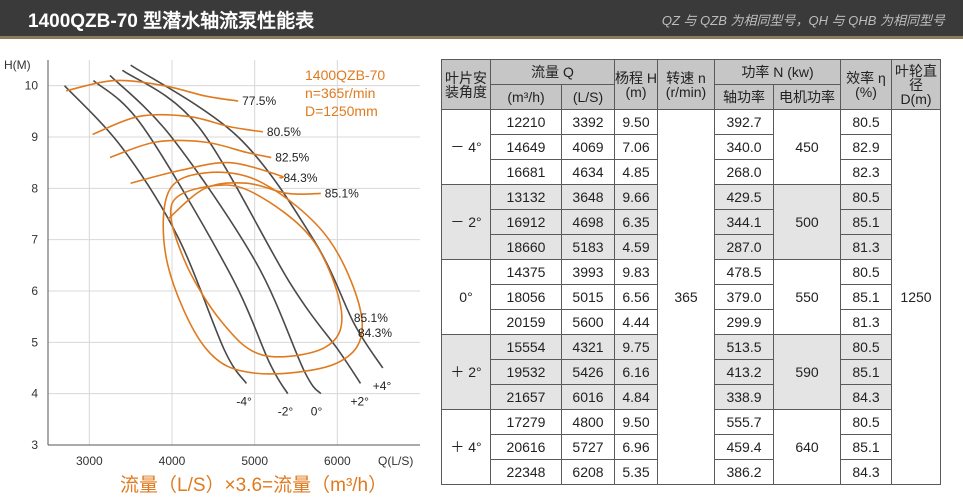 This screenshot has height=499, width=963. What do you see at coordinates (466, 84) in the screenshot?
I see `header-angle: 叶片安装角度` at bounding box center [466, 84].